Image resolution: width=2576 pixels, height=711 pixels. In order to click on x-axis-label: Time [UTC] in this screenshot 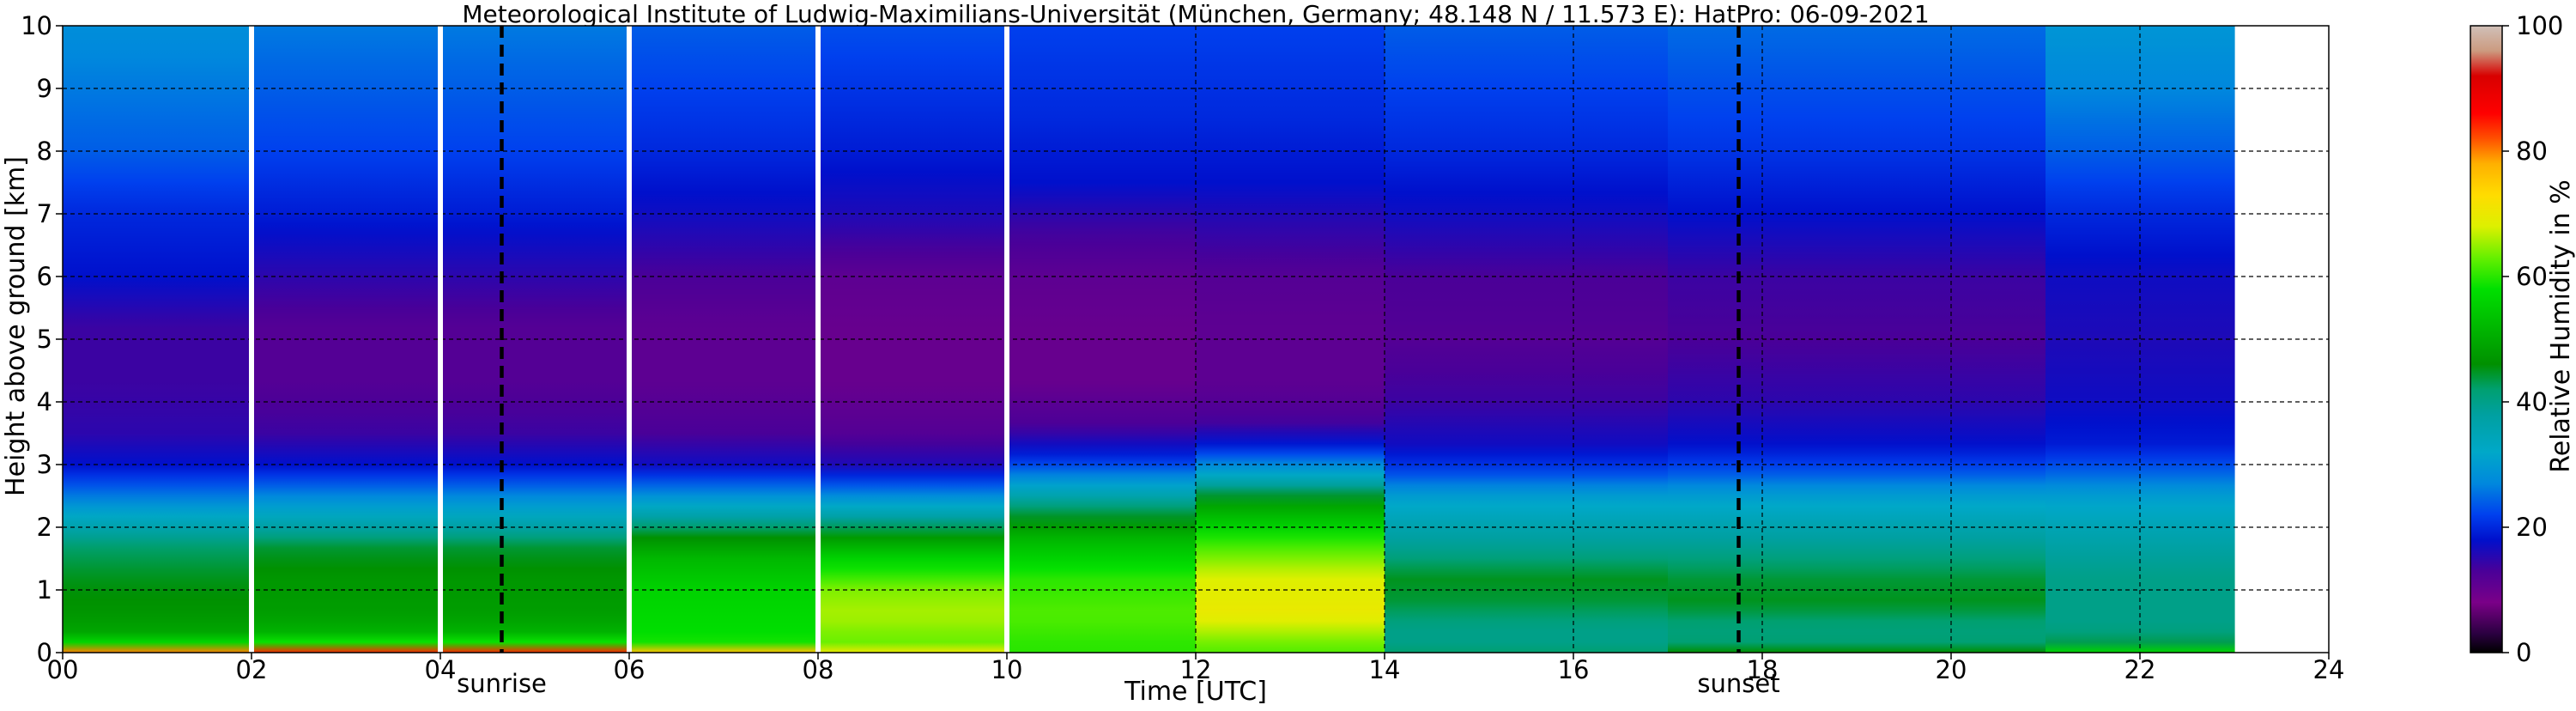, I will do `click(1195, 692)`.